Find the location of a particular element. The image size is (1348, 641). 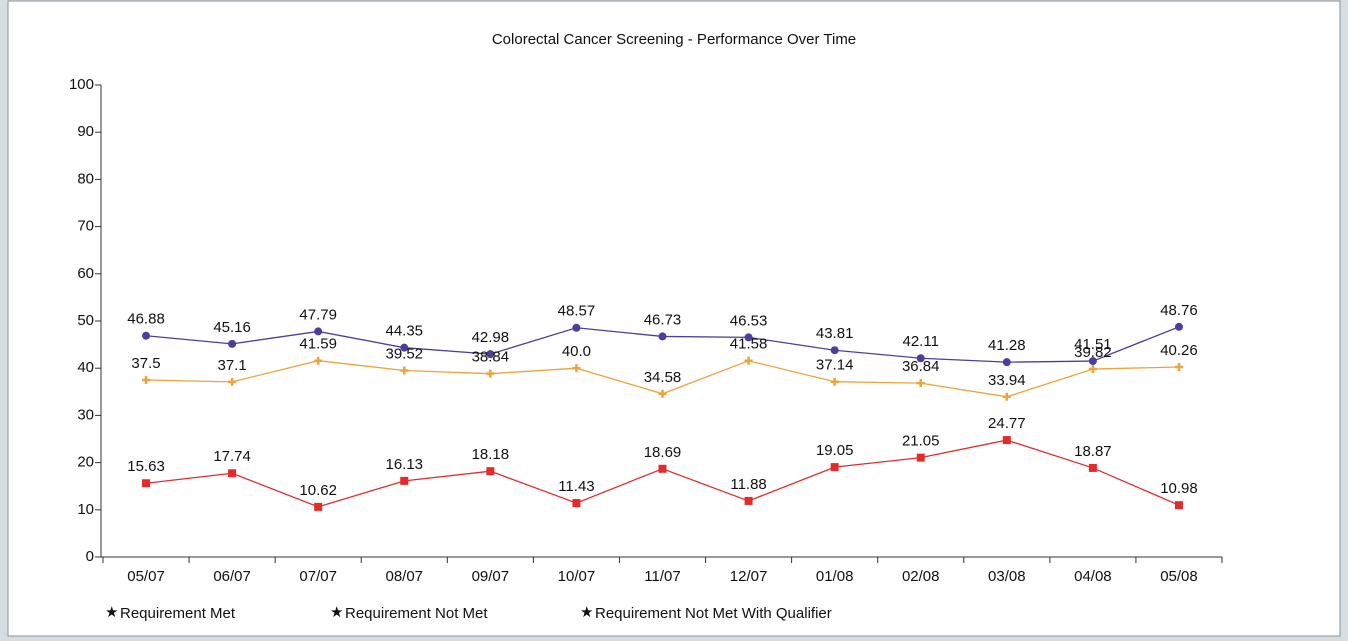

data-label: 18.87 is located at coordinates (1093, 451).